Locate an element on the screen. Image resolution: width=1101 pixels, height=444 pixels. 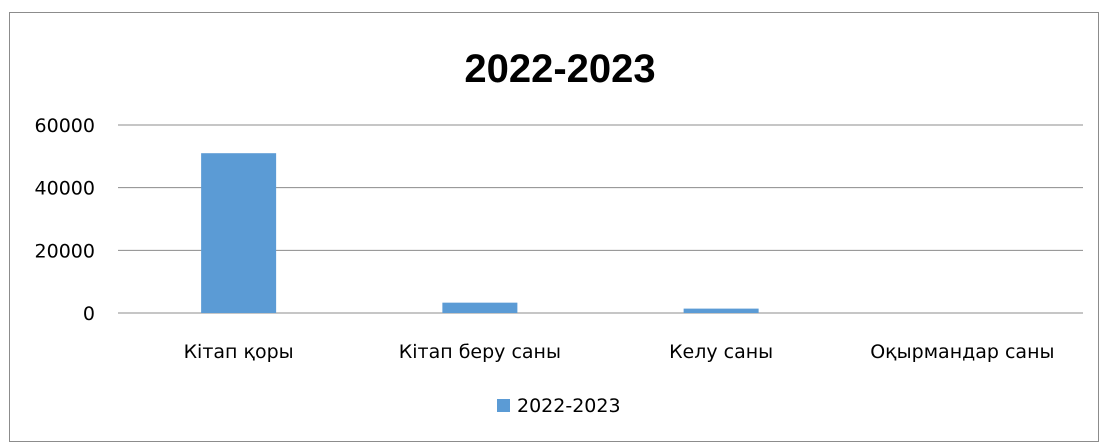
legend: 2022-2023 is located at coordinates (559, 406).